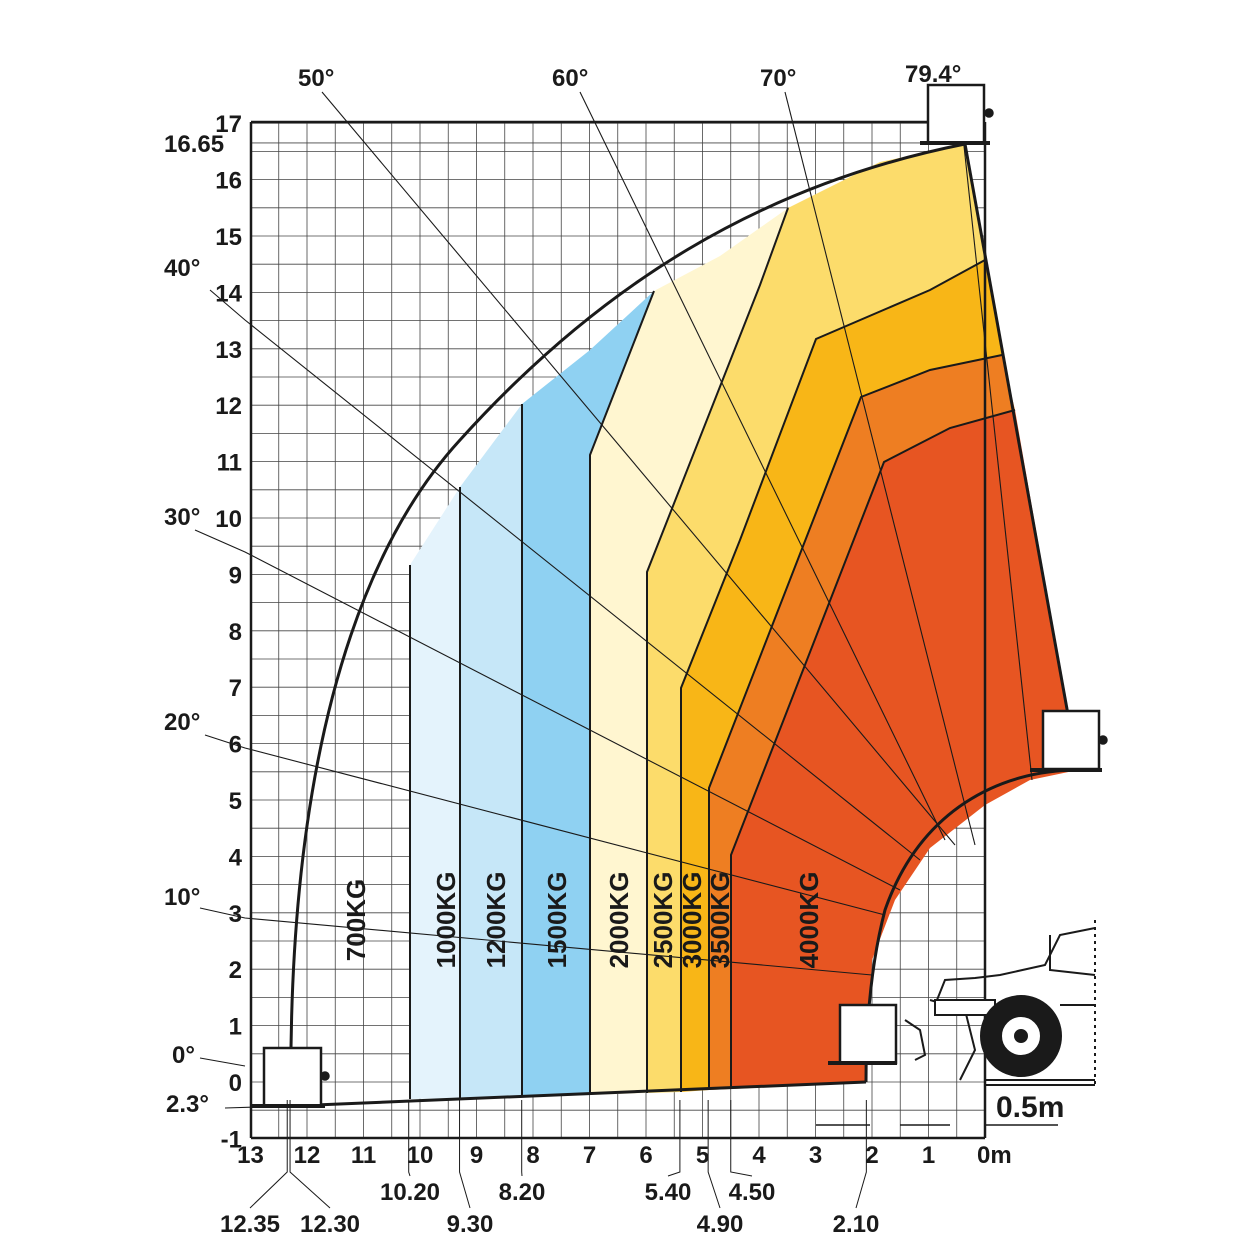 The image size is (1250, 1250). I want to click on max-height-label: 16.65, so click(194, 144).